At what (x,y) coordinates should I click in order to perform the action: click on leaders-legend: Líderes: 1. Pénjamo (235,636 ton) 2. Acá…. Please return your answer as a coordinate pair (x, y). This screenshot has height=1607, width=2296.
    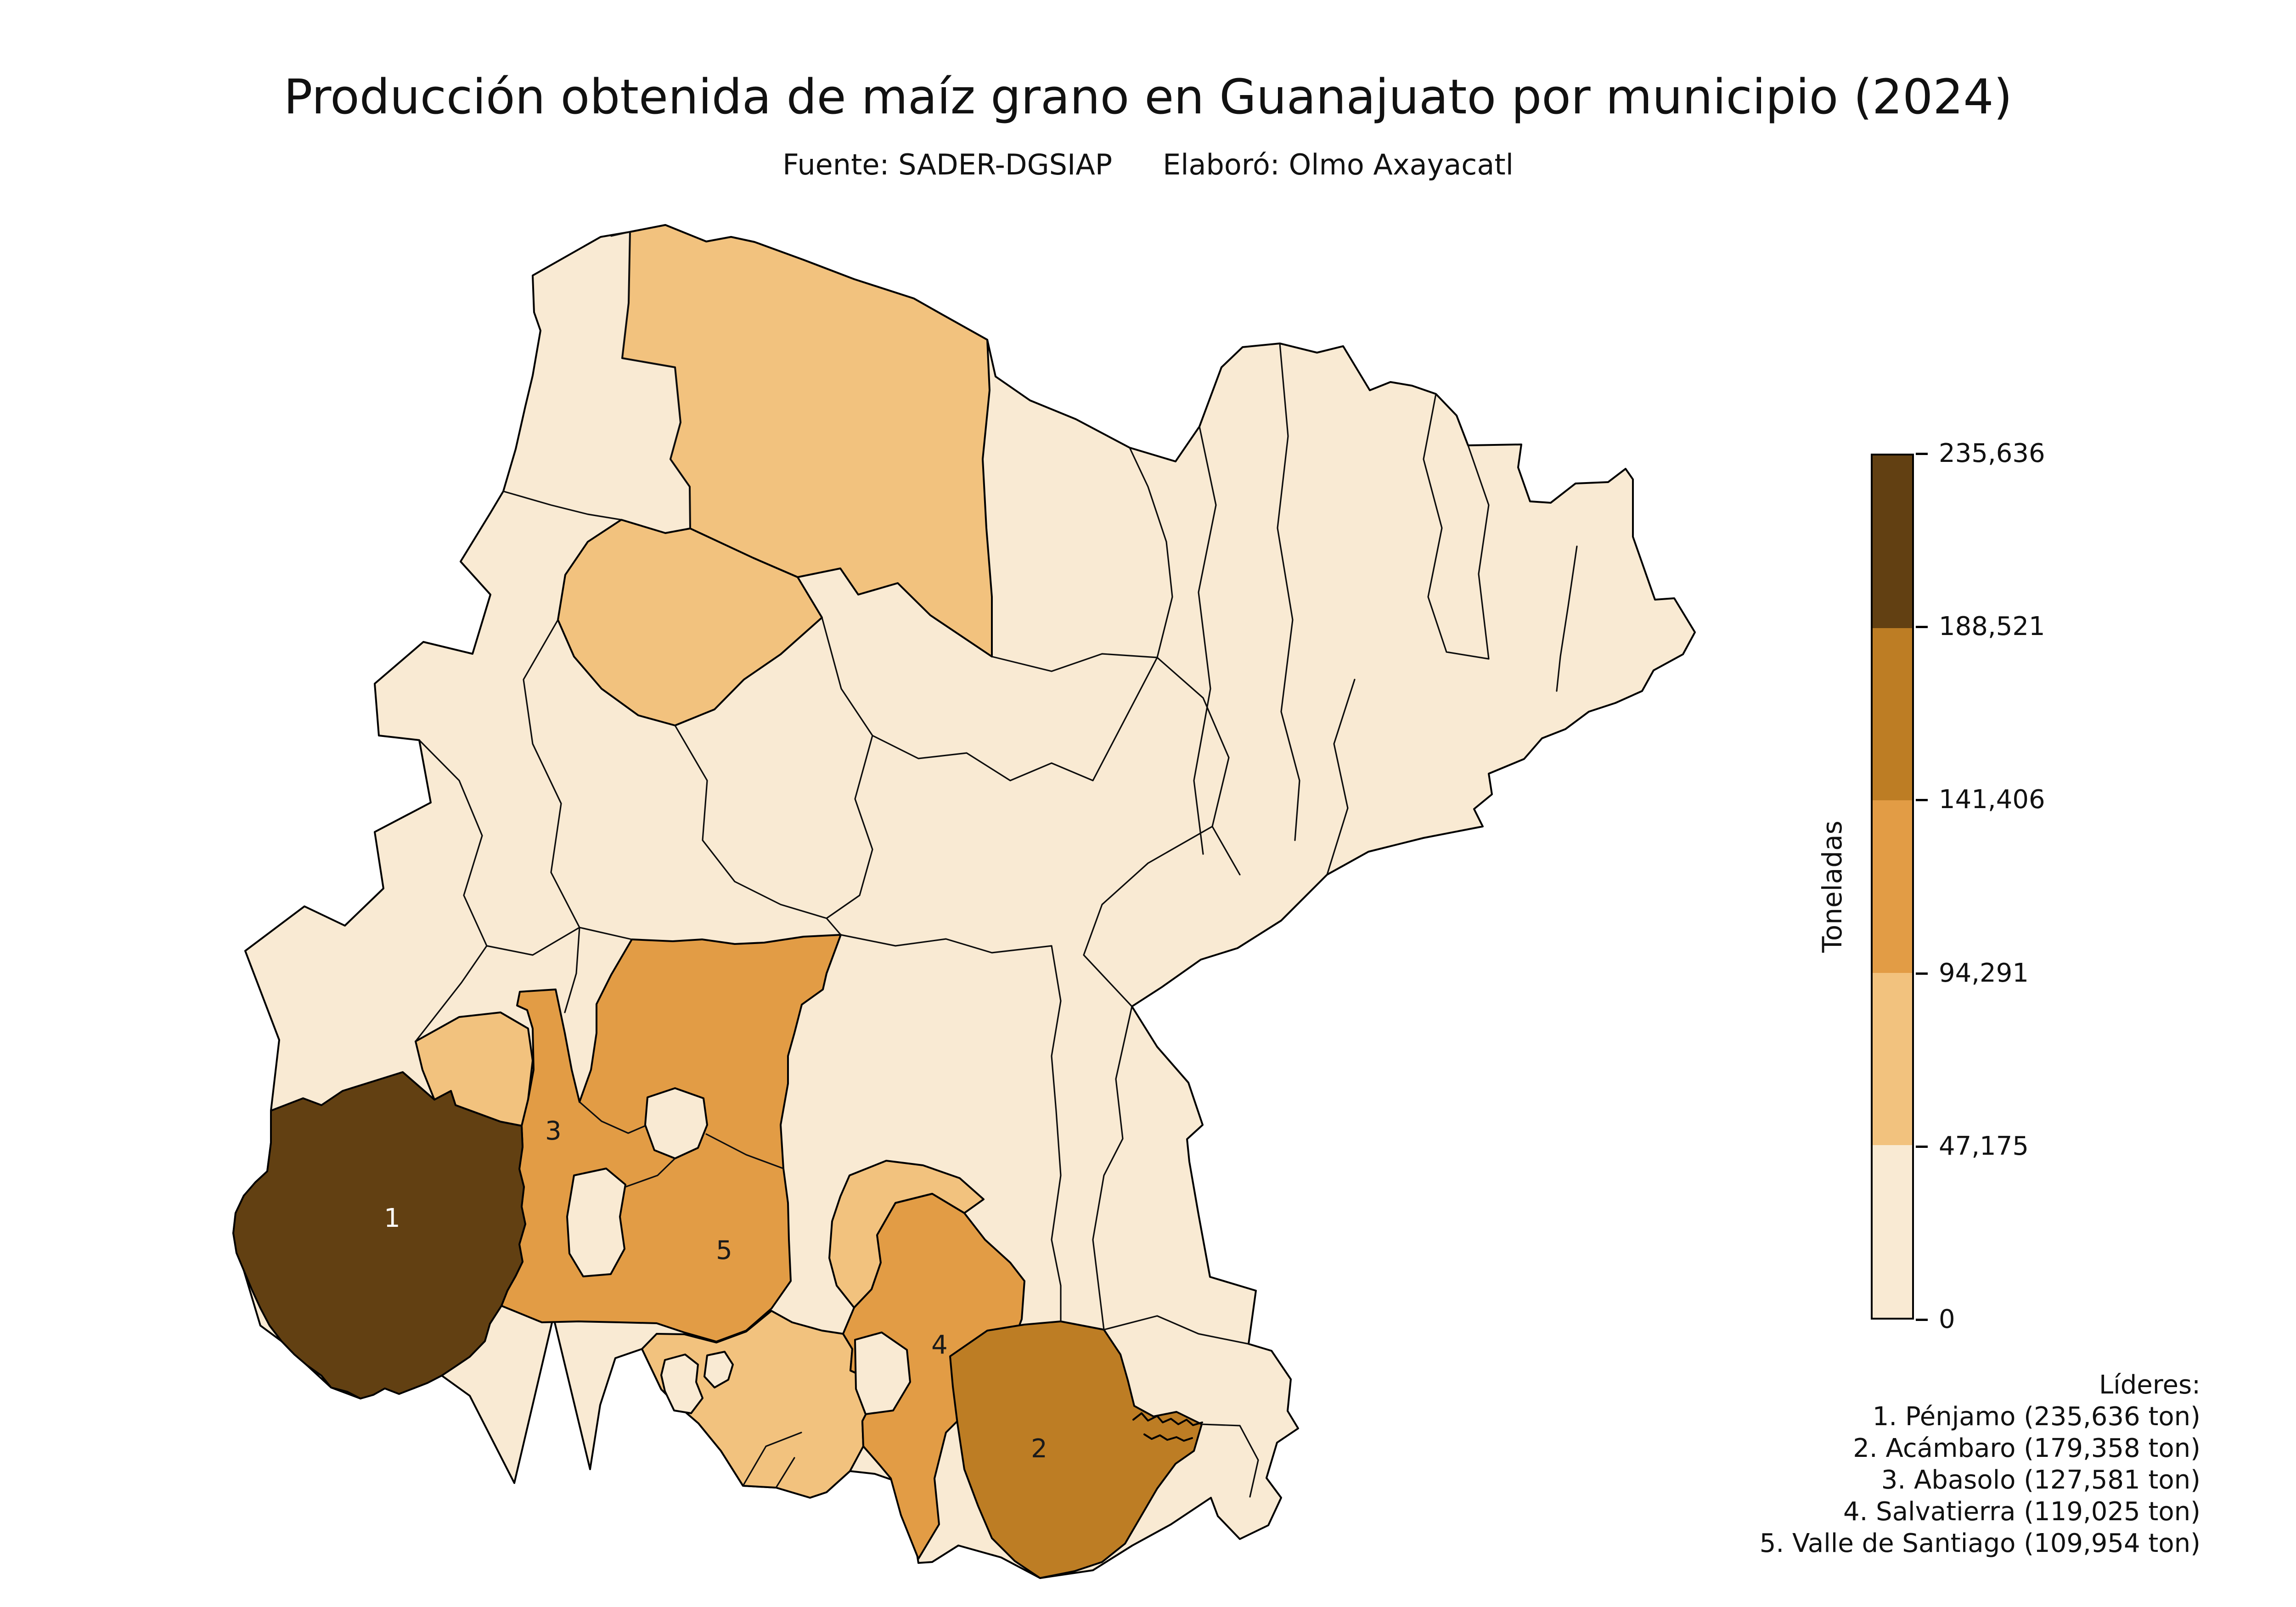
    Looking at the image, I should click on (1980, 1464).